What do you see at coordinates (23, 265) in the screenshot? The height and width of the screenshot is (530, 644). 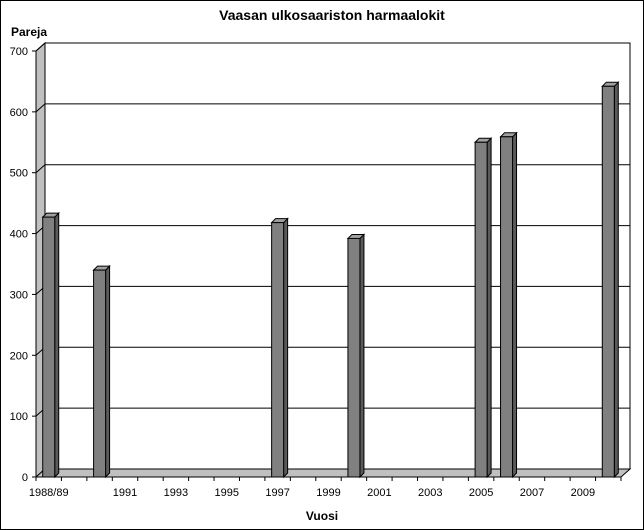 I see `y-ticks: 0 100 200 300 400 500 600 700` at bounding box center [23, 265].